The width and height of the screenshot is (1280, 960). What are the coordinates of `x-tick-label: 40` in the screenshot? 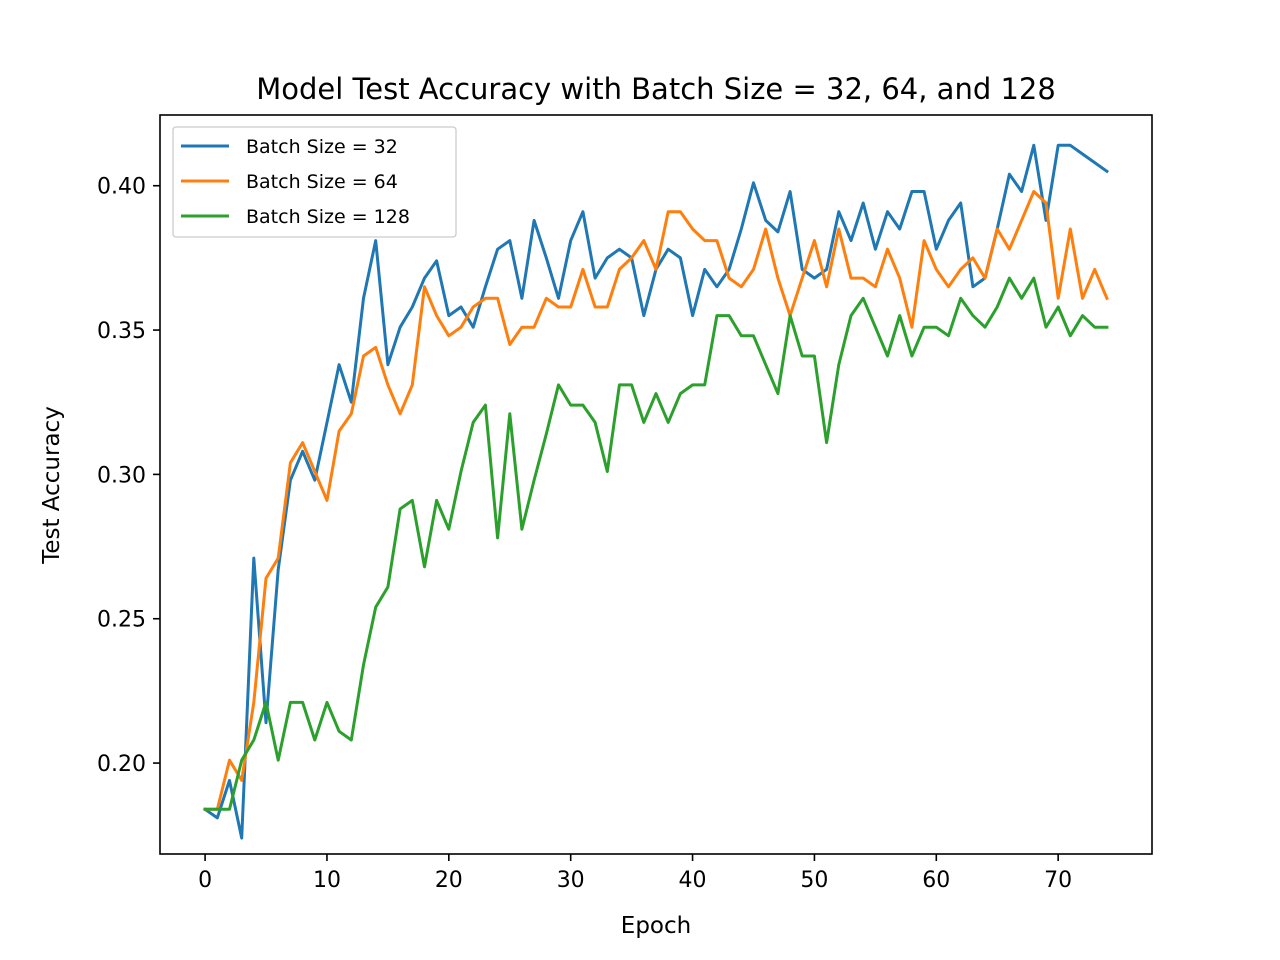 It's located at (693, 880).